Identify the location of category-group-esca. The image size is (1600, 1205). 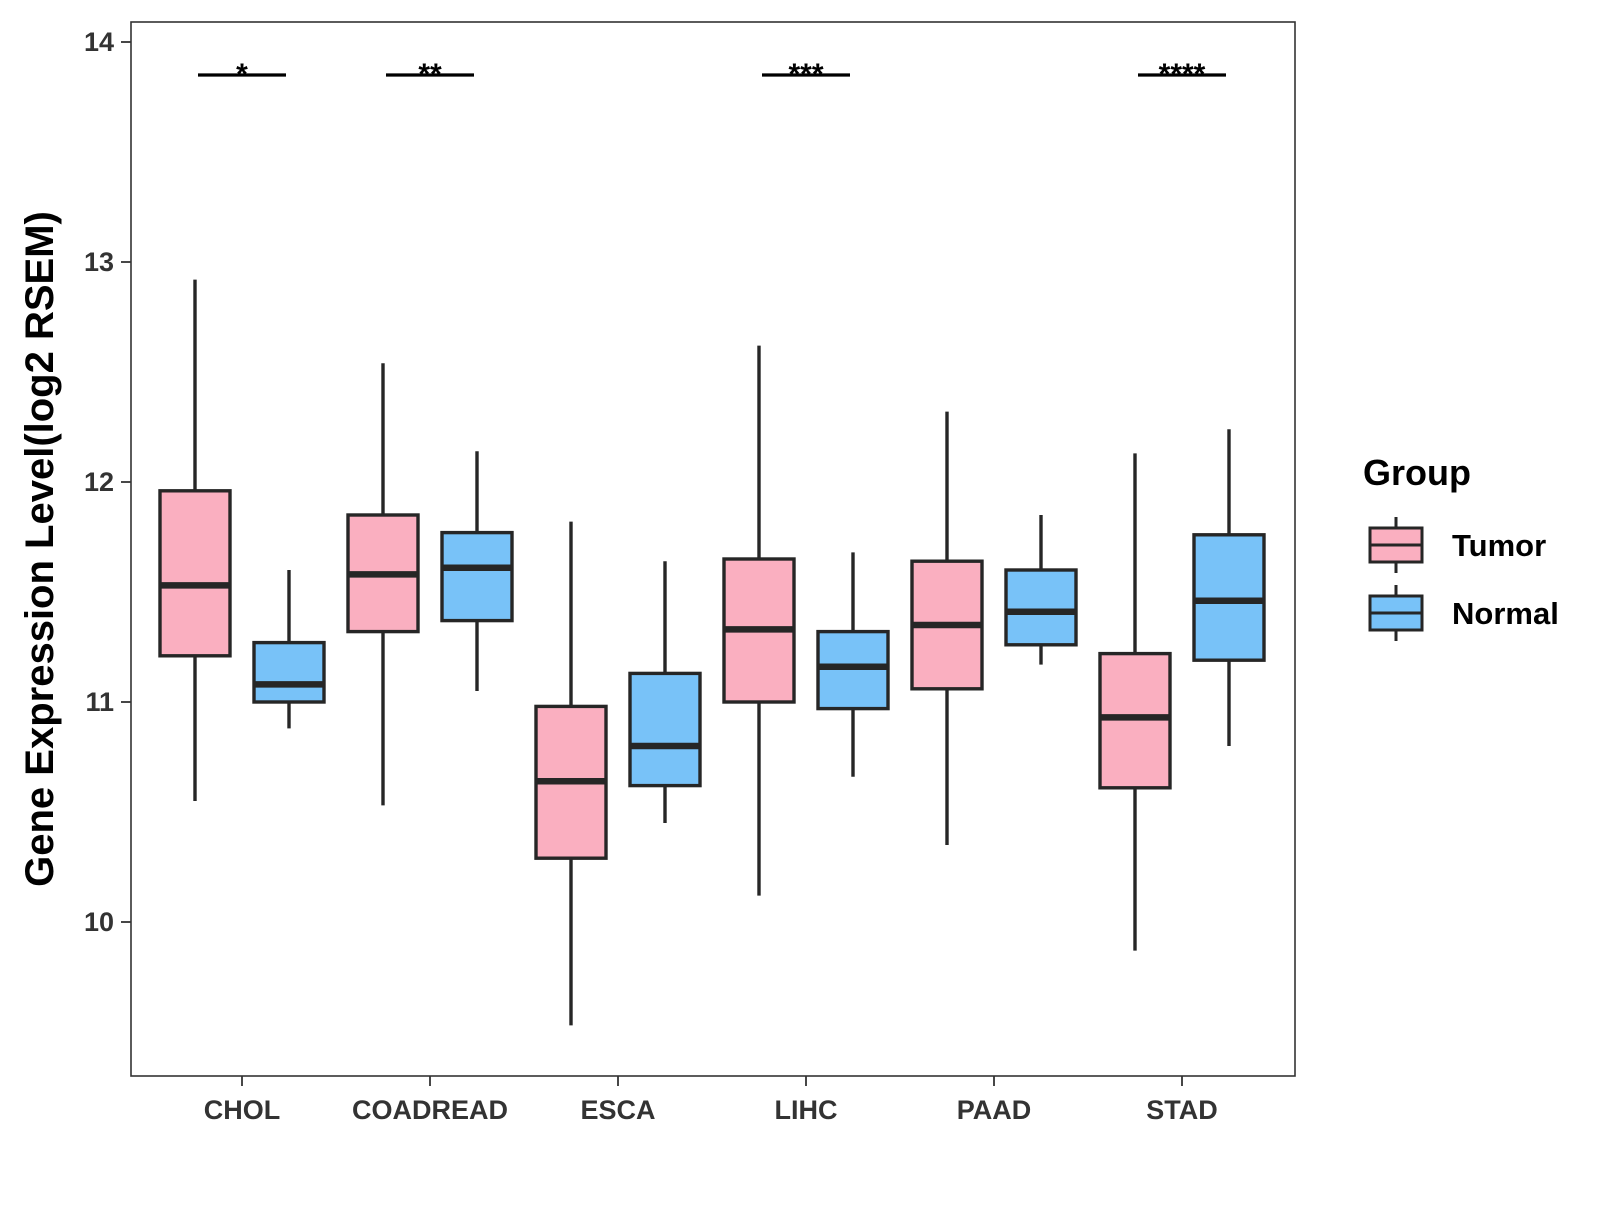
(618, 773).